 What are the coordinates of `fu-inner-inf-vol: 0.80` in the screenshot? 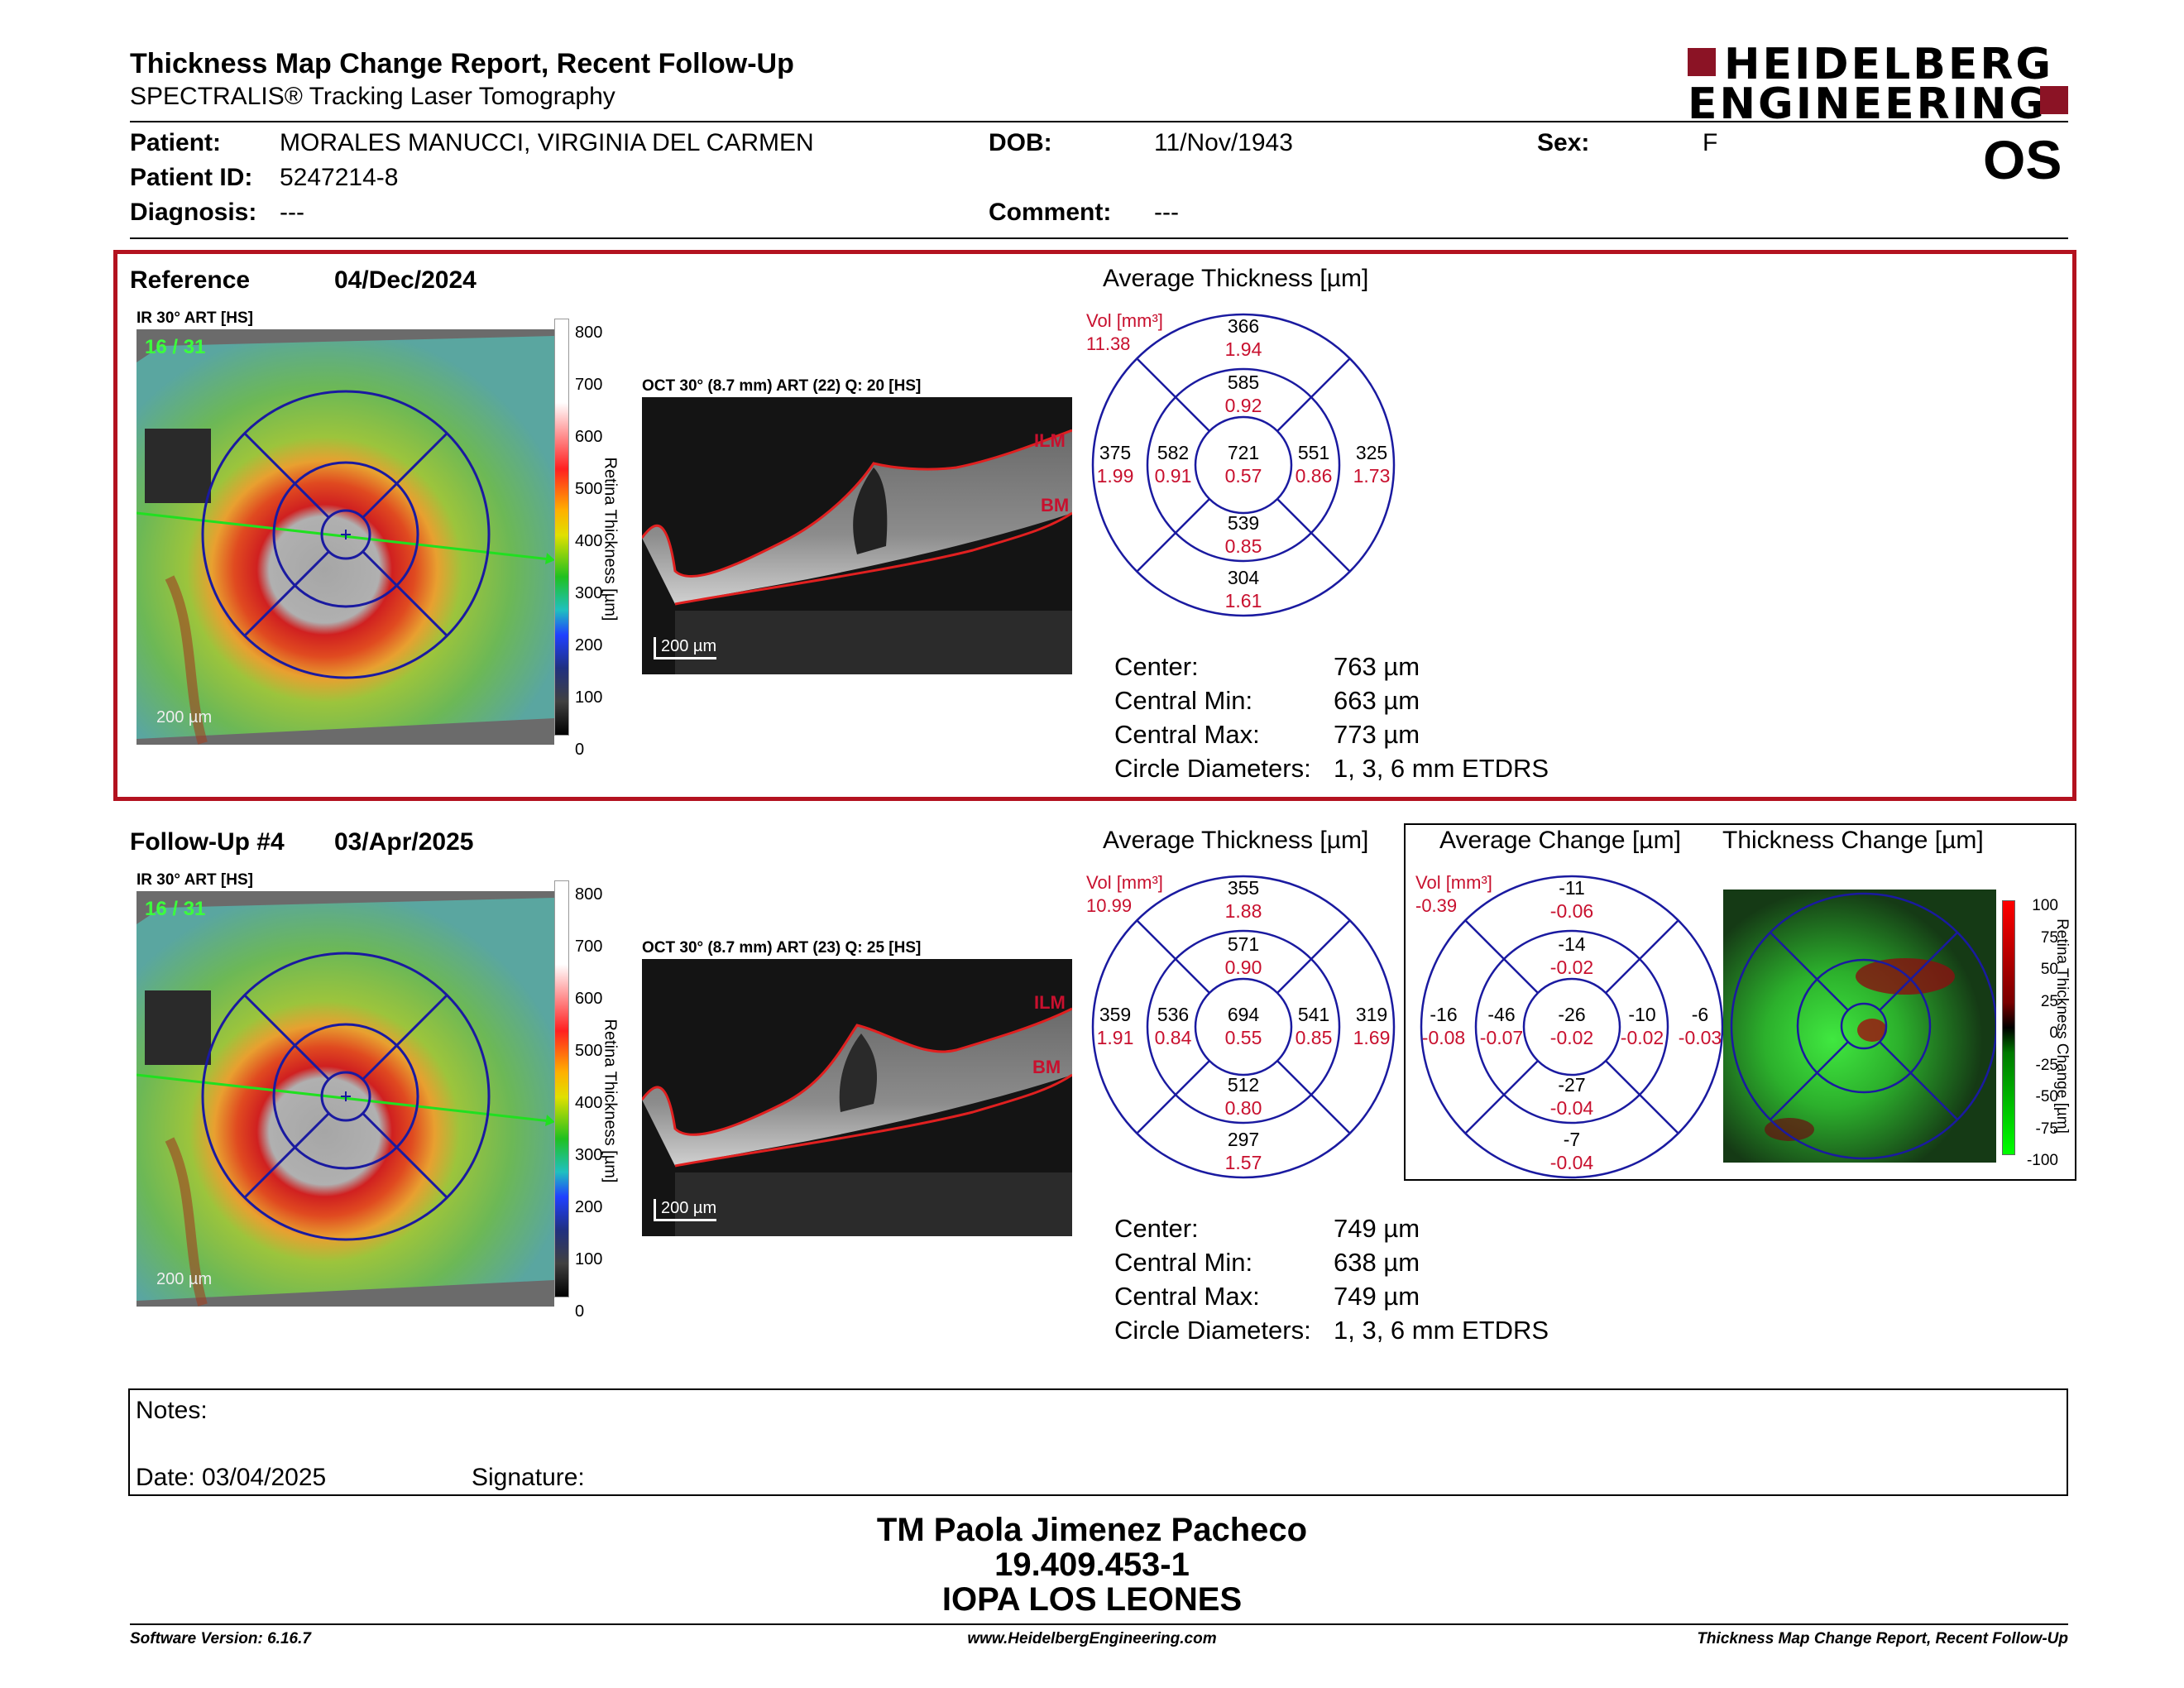 It's located at (1243, 1108).